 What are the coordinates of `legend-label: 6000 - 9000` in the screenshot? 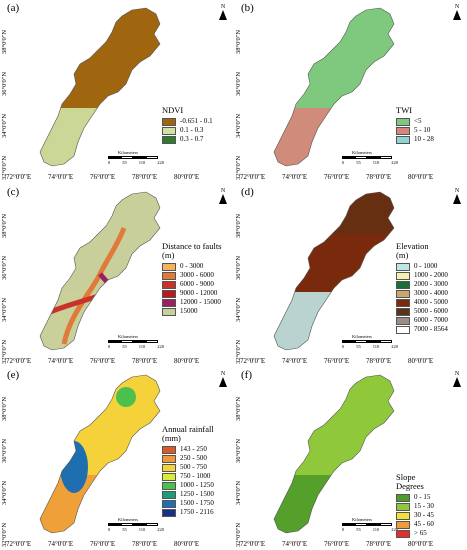 It's located at (197, 284).